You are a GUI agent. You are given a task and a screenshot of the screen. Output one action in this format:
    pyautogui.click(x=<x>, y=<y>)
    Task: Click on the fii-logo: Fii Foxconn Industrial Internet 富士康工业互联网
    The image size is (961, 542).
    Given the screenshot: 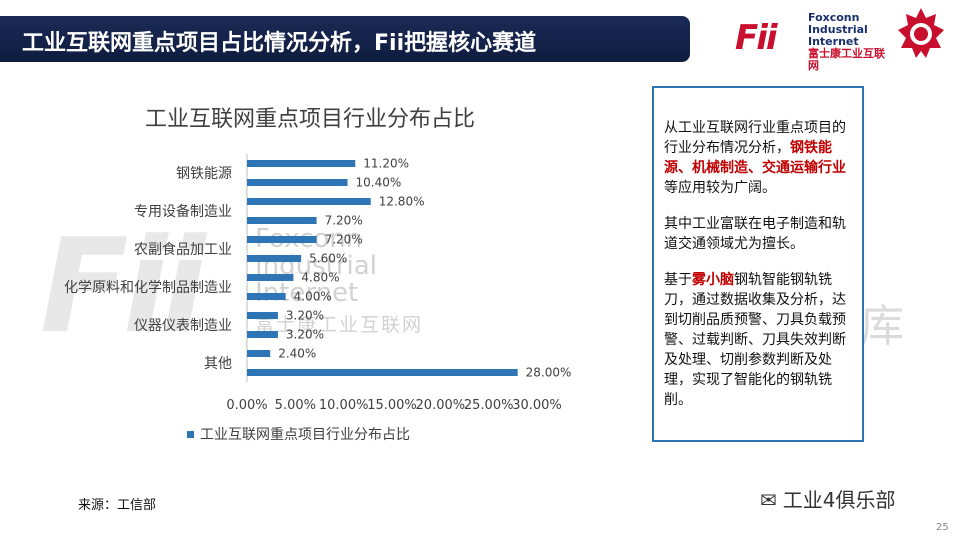 What is the action you would take?
    pyautogui.click(x=815, y=41)
    